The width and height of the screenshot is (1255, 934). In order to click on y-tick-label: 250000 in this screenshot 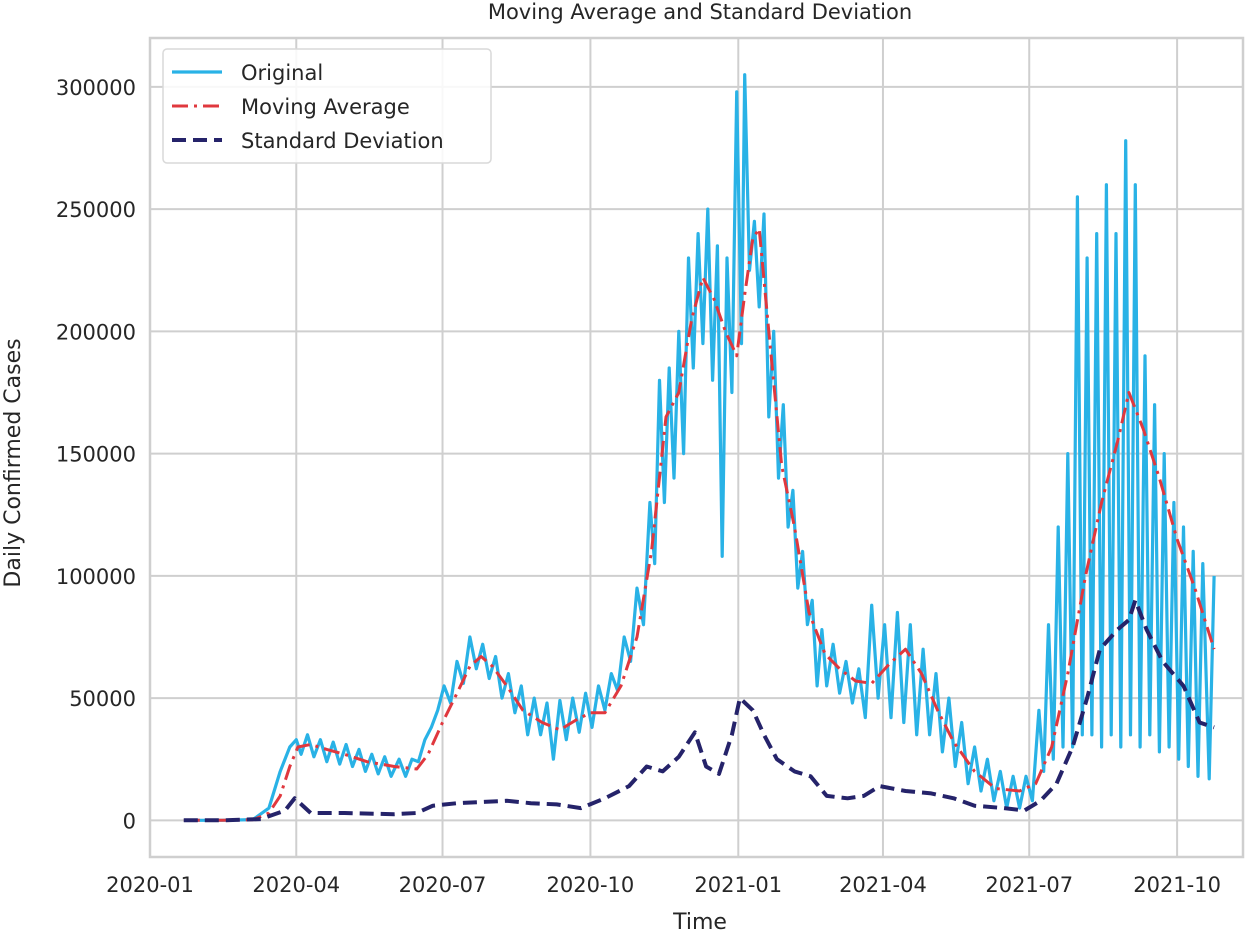, I will do `click(96, 210)`.